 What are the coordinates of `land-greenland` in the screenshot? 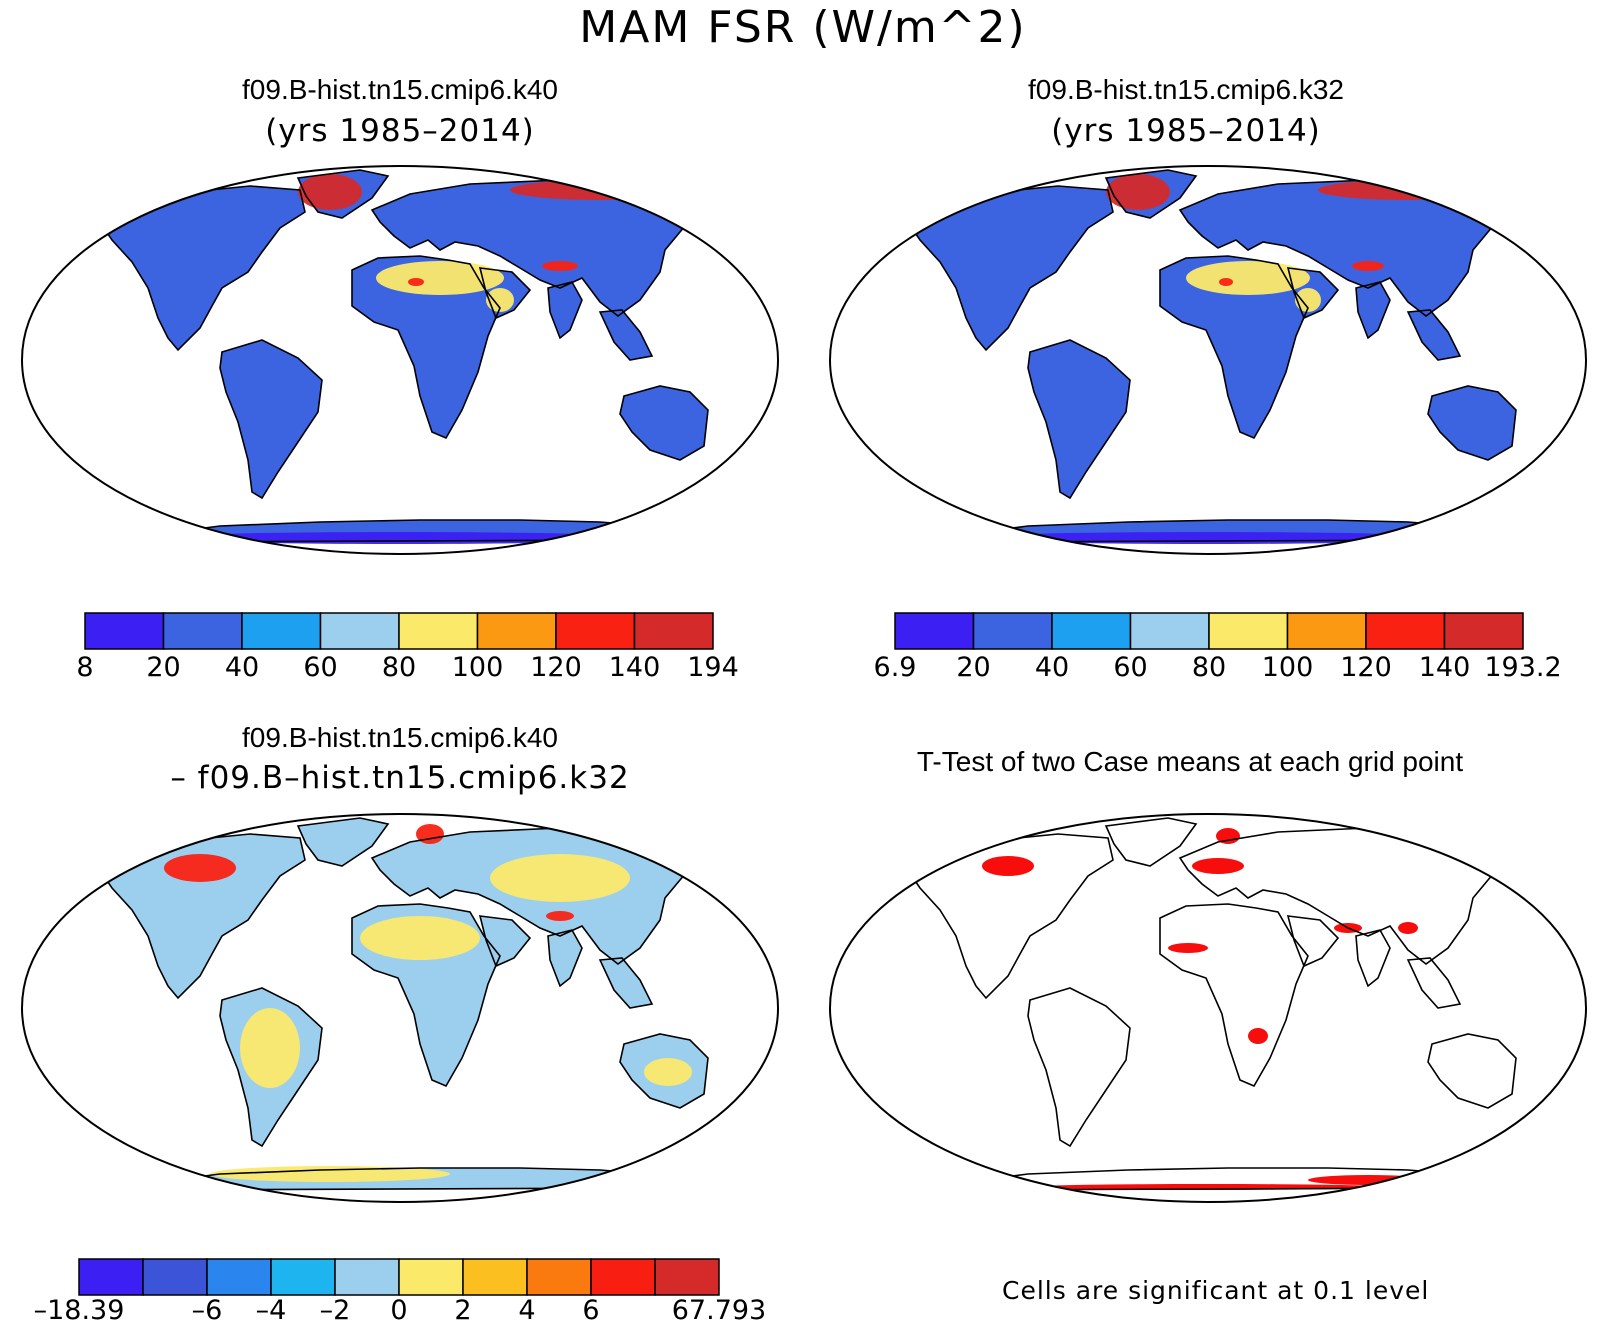 It's located at (343, 842).